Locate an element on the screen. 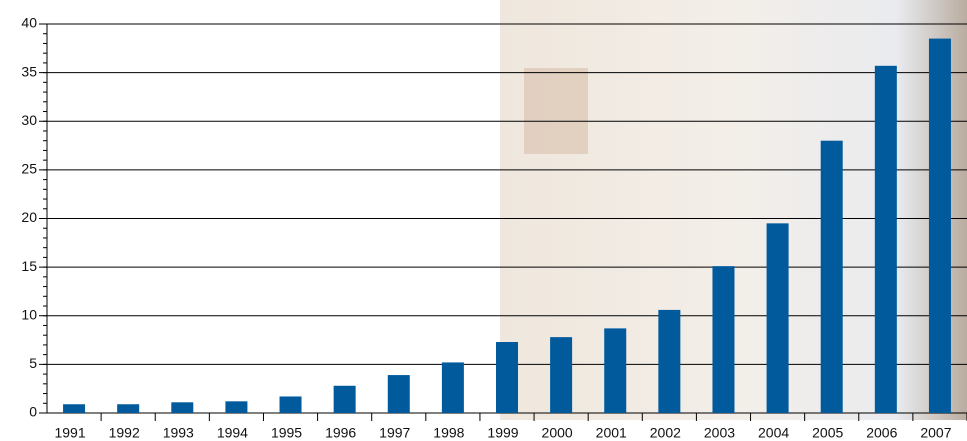 The width and height of the screenshot is (967, 441). y-tick-label: 20 is located at coordinates (29, 217).